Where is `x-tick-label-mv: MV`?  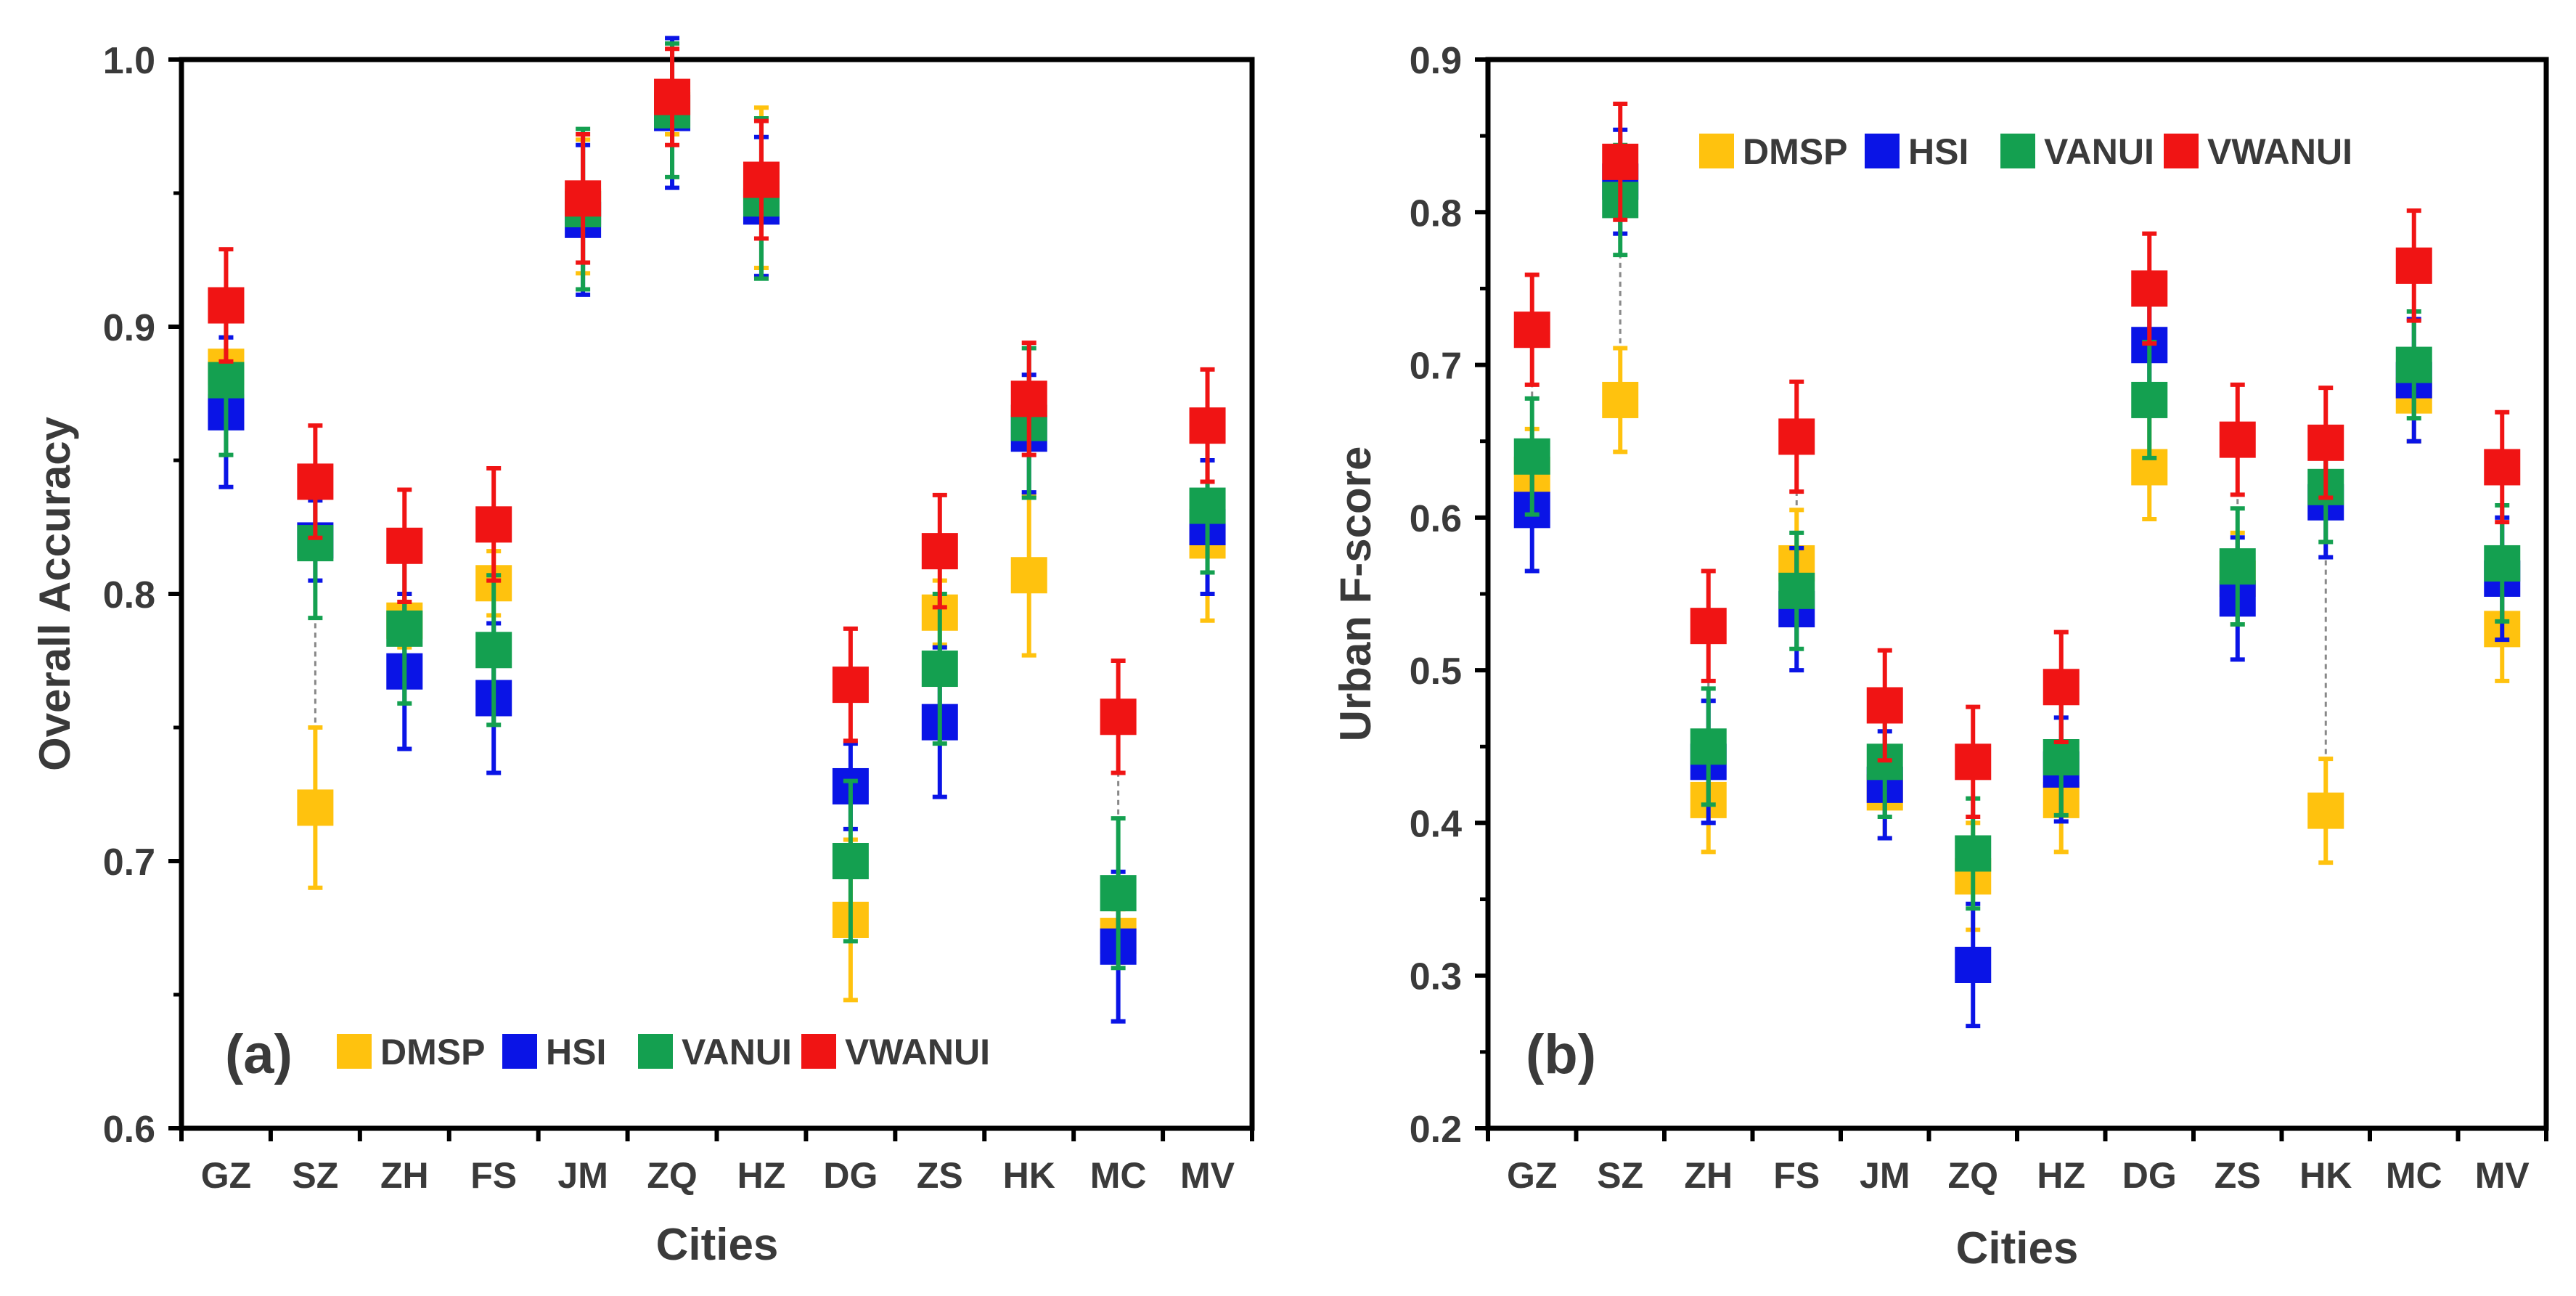
x-tick-label-mv: MV is located at coordinates (2502, 1175).